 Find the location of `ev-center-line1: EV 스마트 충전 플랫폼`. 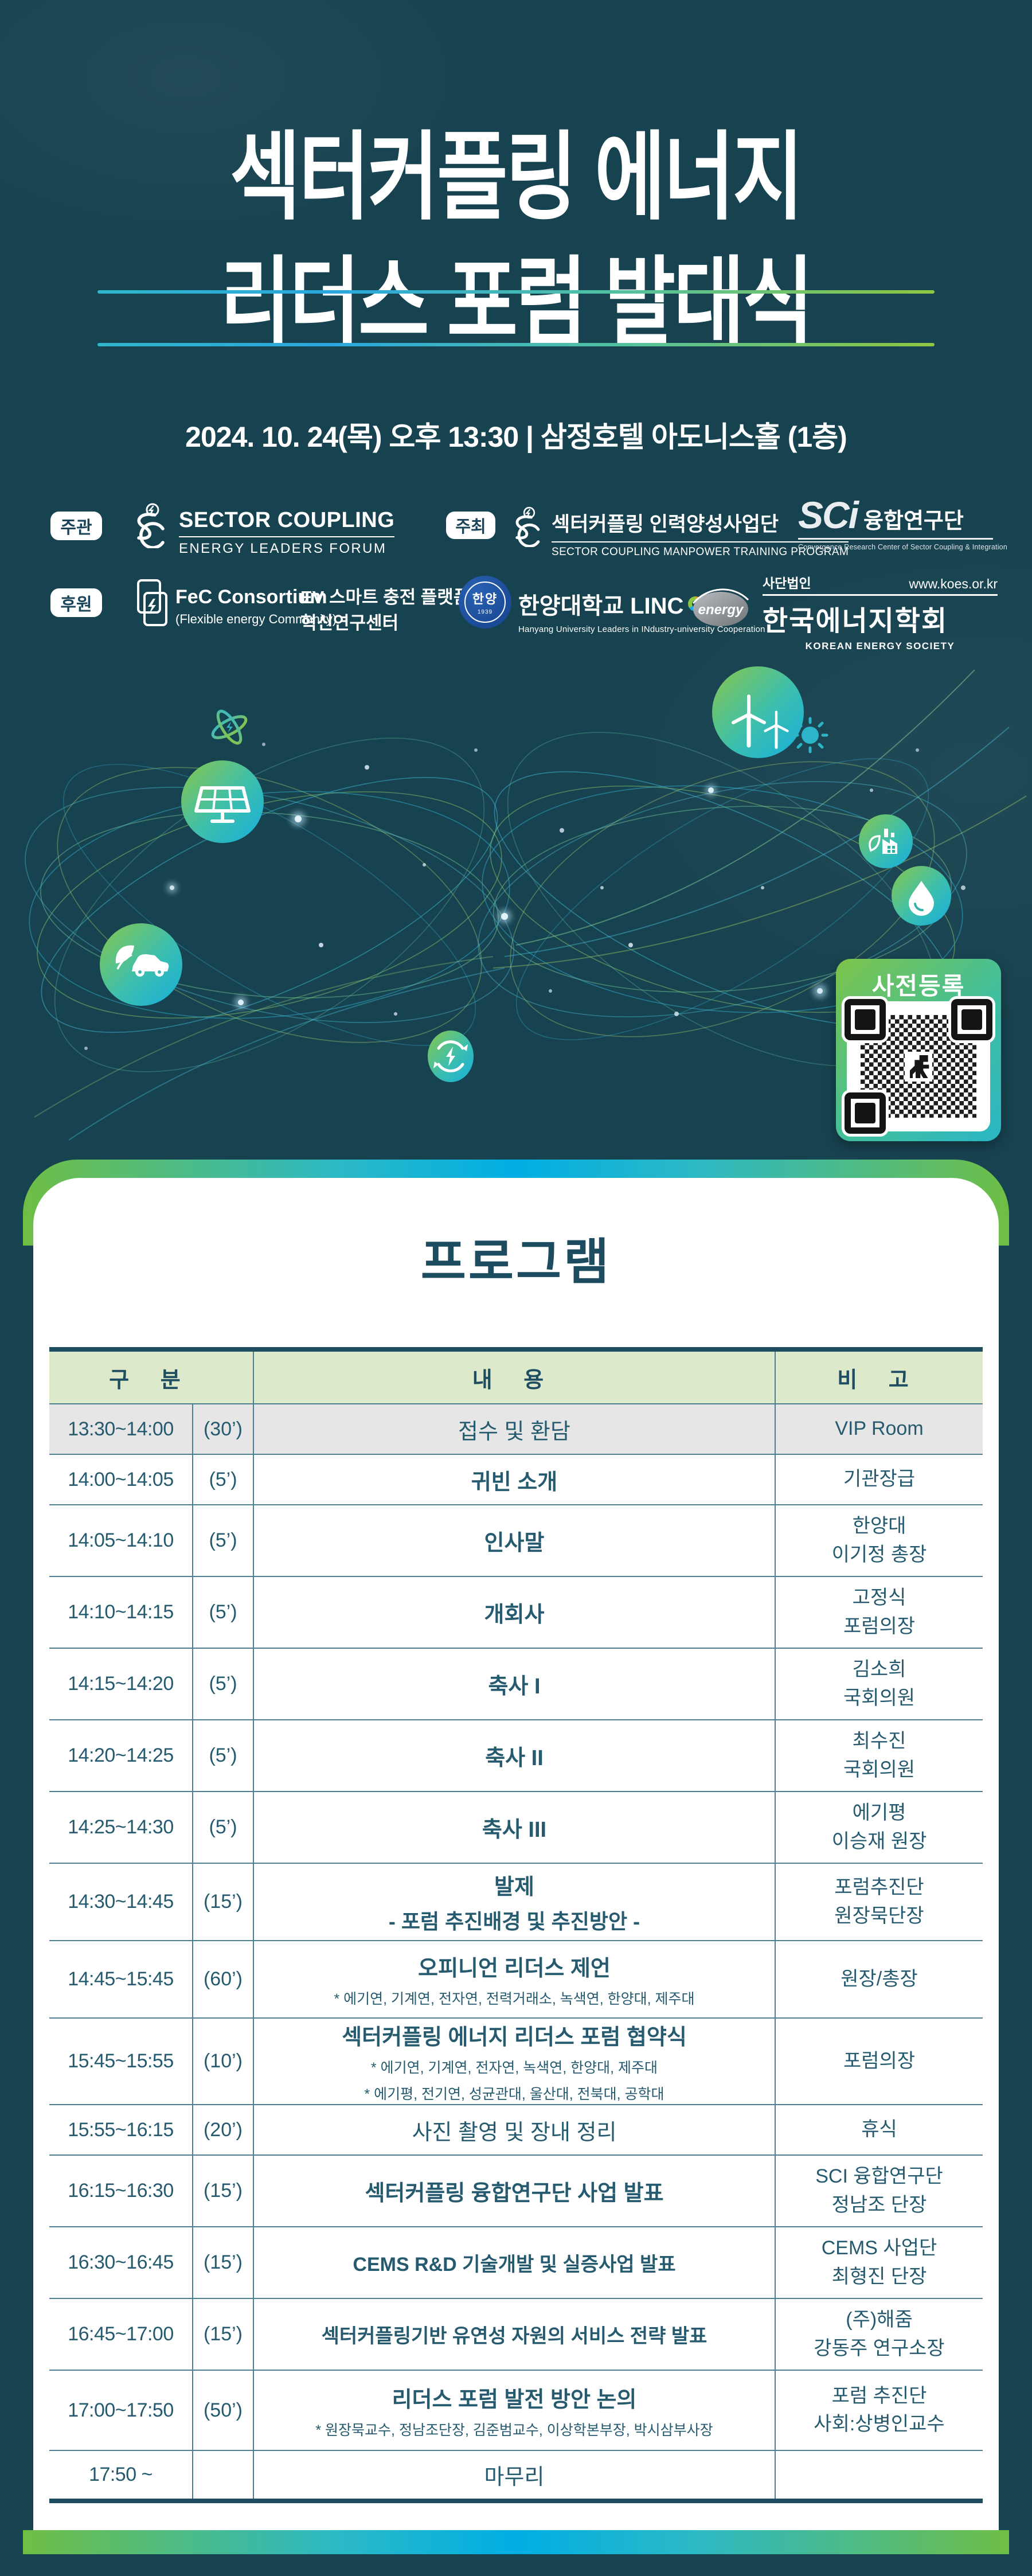

ev-center-line1: EV 스마트 충전 플랫폼 is located at coordinates (385, 597).